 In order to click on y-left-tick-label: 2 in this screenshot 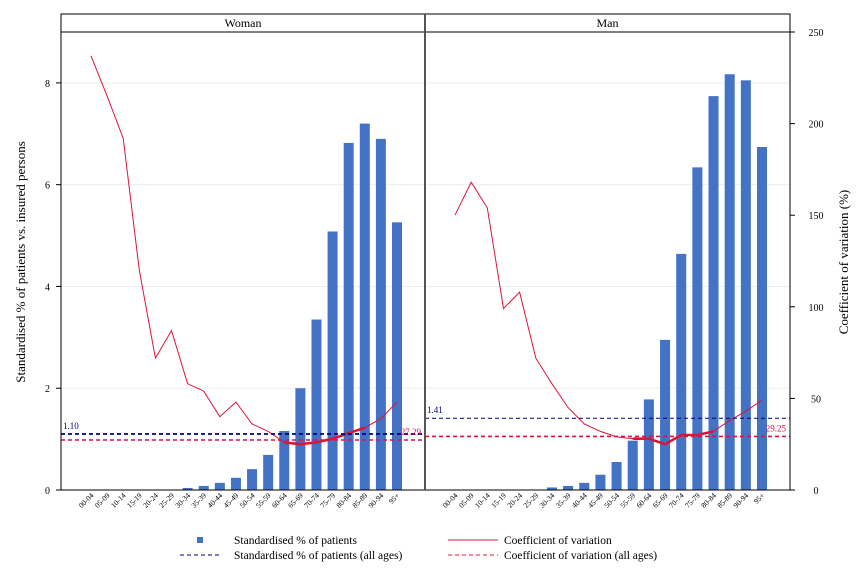, I will do `click(47, 389)`.